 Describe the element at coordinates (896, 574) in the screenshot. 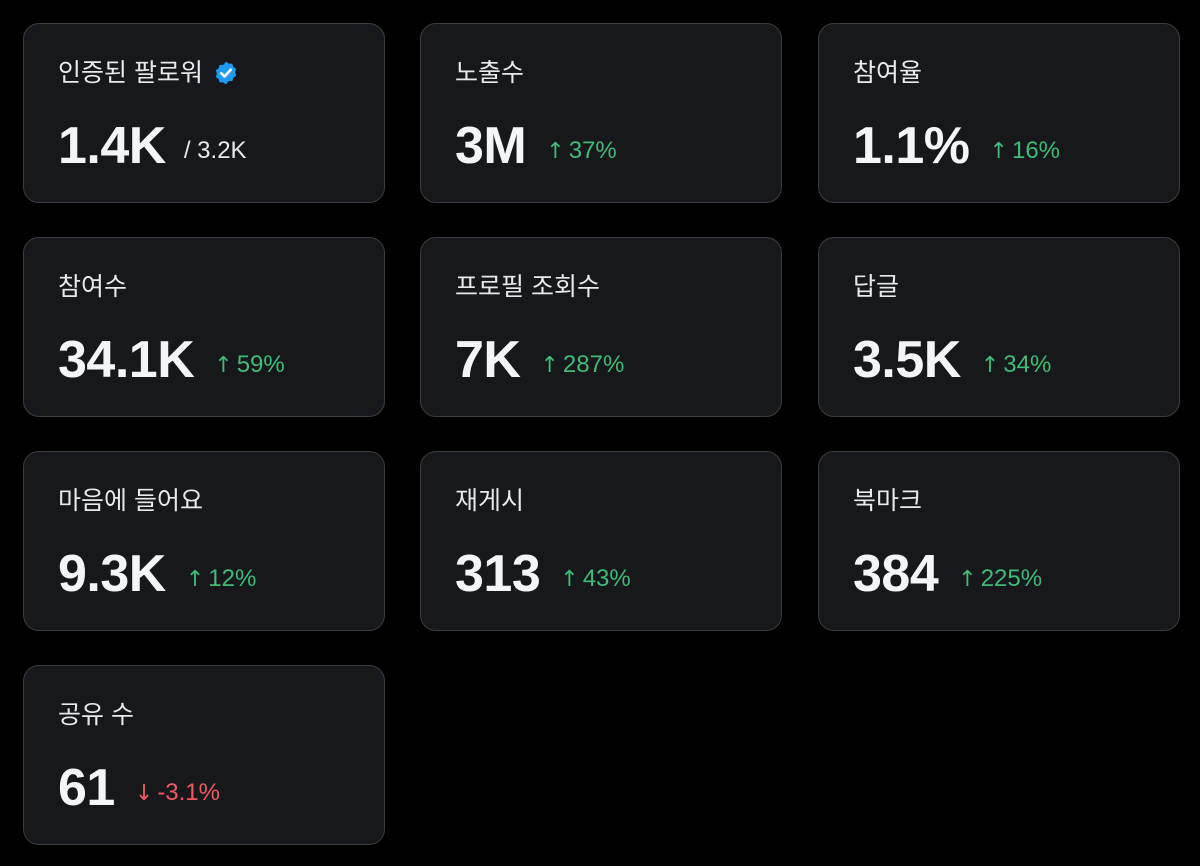

I see `card-value: 384` at that location.